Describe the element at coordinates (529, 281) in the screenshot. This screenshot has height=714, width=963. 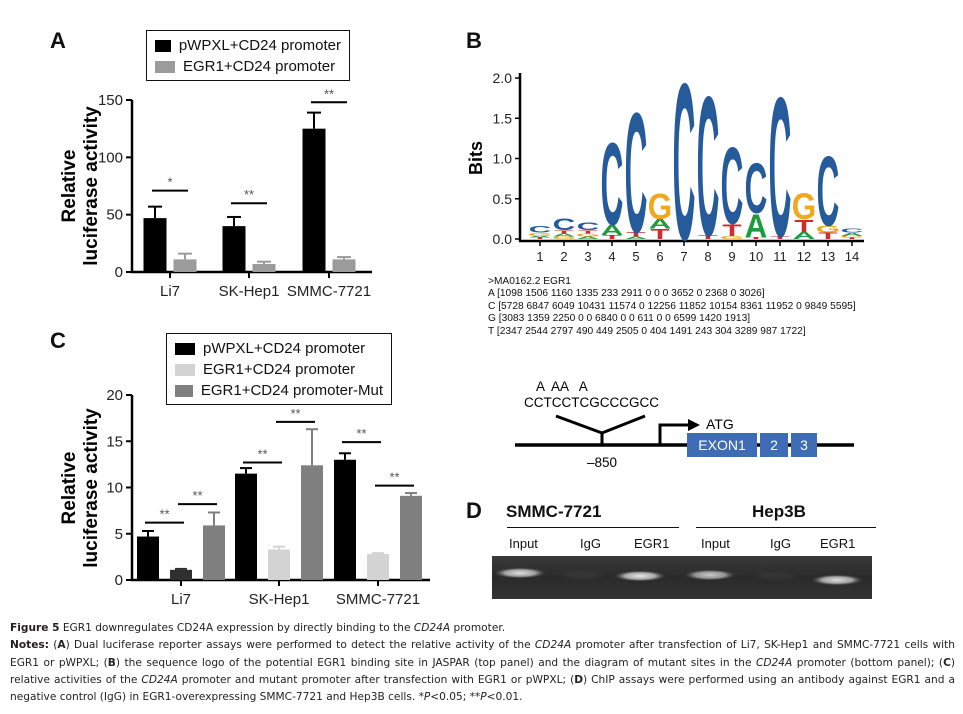
I see `matrix-header: >MA0162.2 EGR1` at that location.